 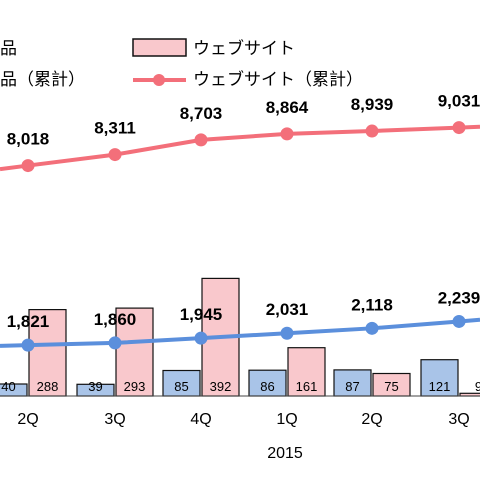 What do you see at coordinates (181, 63) in the screenshot?
I see `legend: 品 ウェブサイト 品（累計） ウェブサイト（累計）` at bounding box center [181, 63].